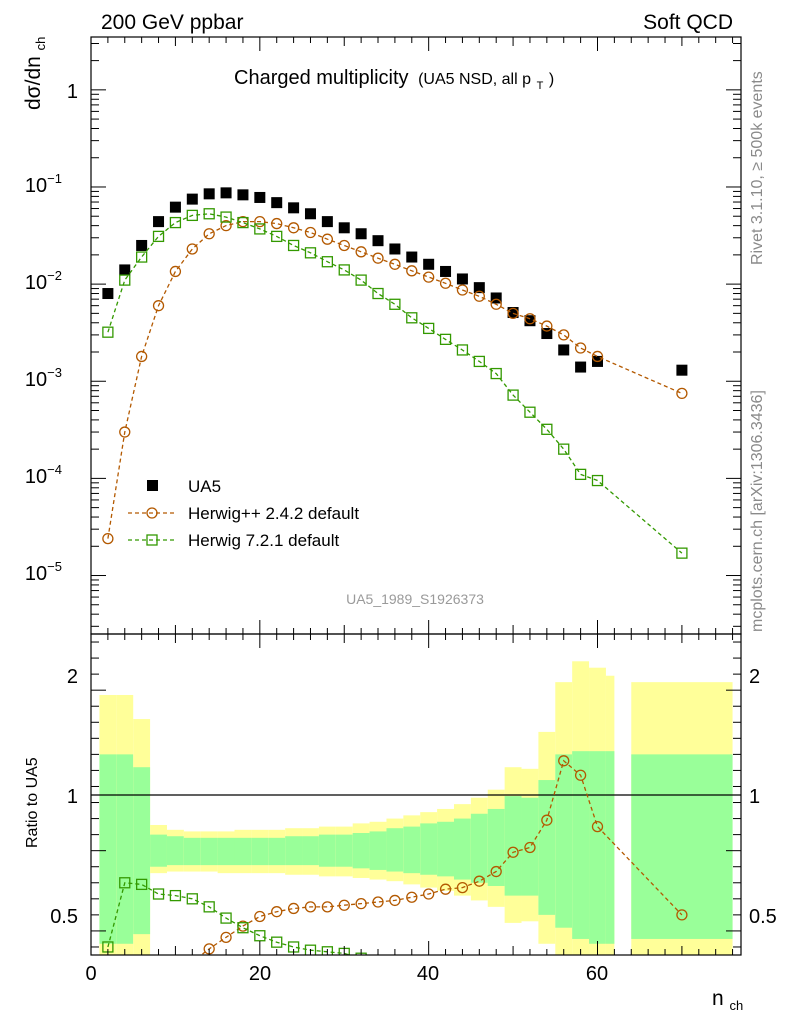 The height and width of the screenshot is (1024, 786). What do you see at coordinates (35, 73) in the screenshot?
I see `y-axis-title: dσ/dn ch` at bounding box center [35, 73].